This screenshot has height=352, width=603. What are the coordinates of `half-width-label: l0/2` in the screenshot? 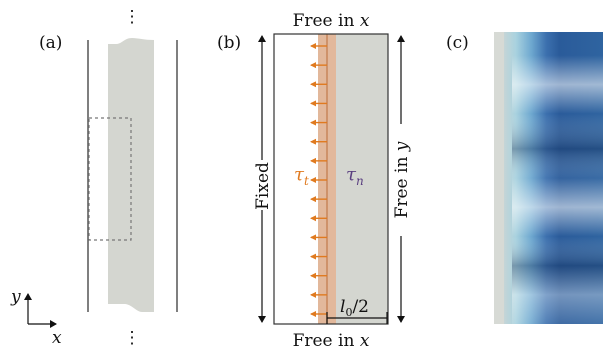 It's located at (354, 308).